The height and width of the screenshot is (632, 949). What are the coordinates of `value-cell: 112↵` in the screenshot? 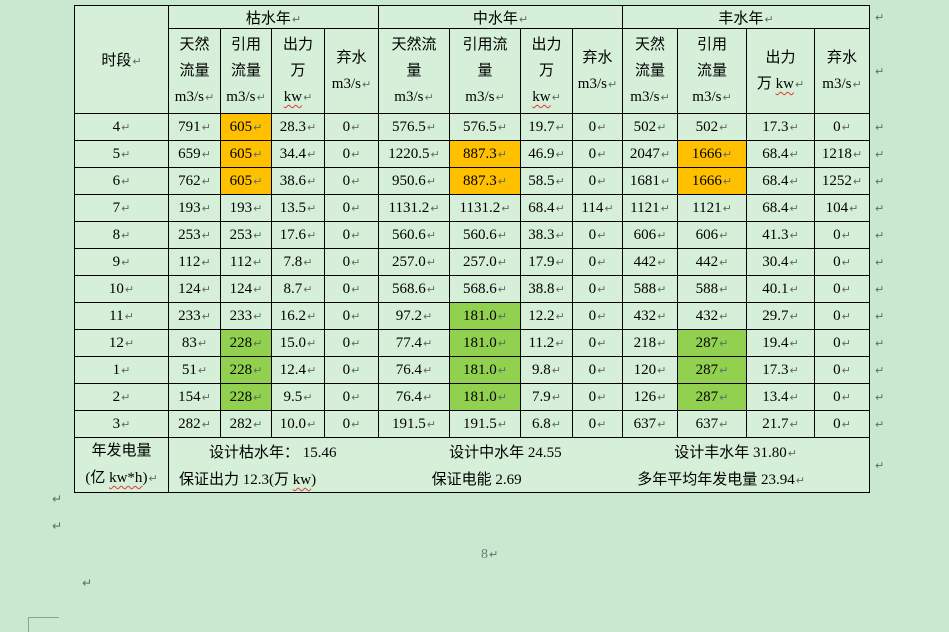 It's located at (246, 262).